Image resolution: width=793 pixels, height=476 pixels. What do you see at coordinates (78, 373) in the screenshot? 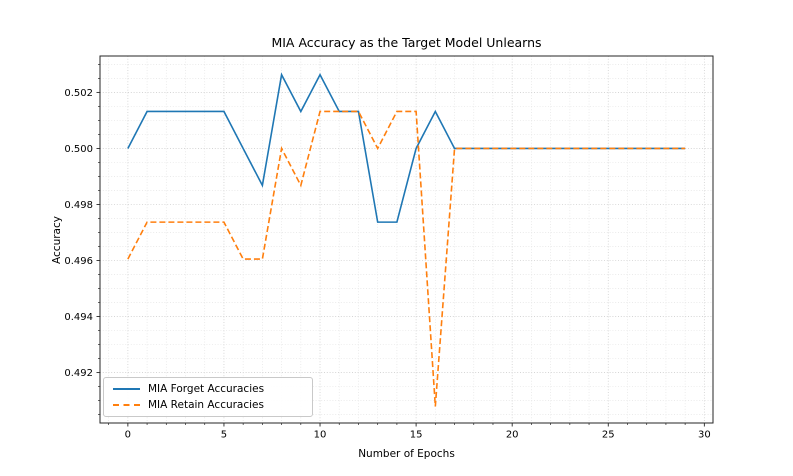
I see `y-tick-label: 0.492` at bounding box center [78, 373].